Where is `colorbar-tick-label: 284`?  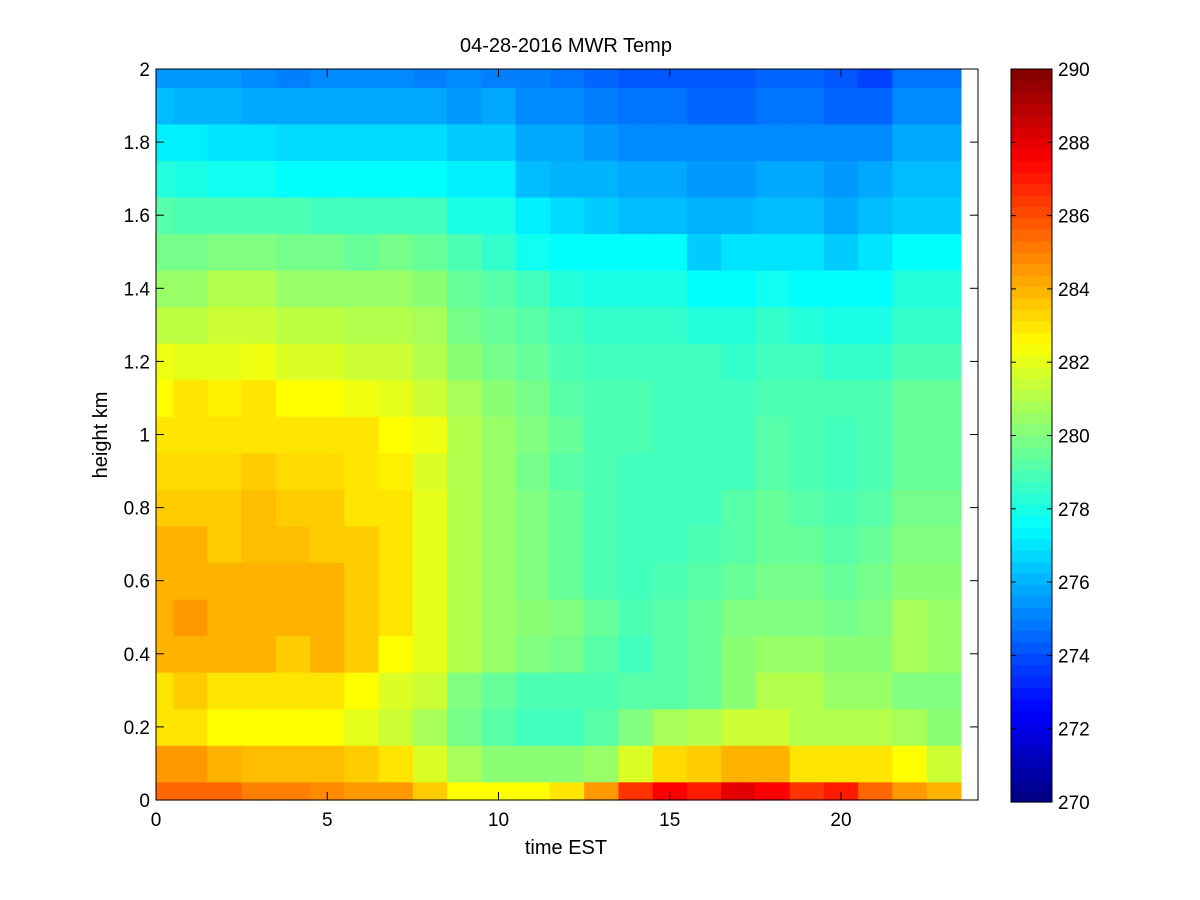 colorbar-tick-label: 284 is located at coordinates (1074, 290).